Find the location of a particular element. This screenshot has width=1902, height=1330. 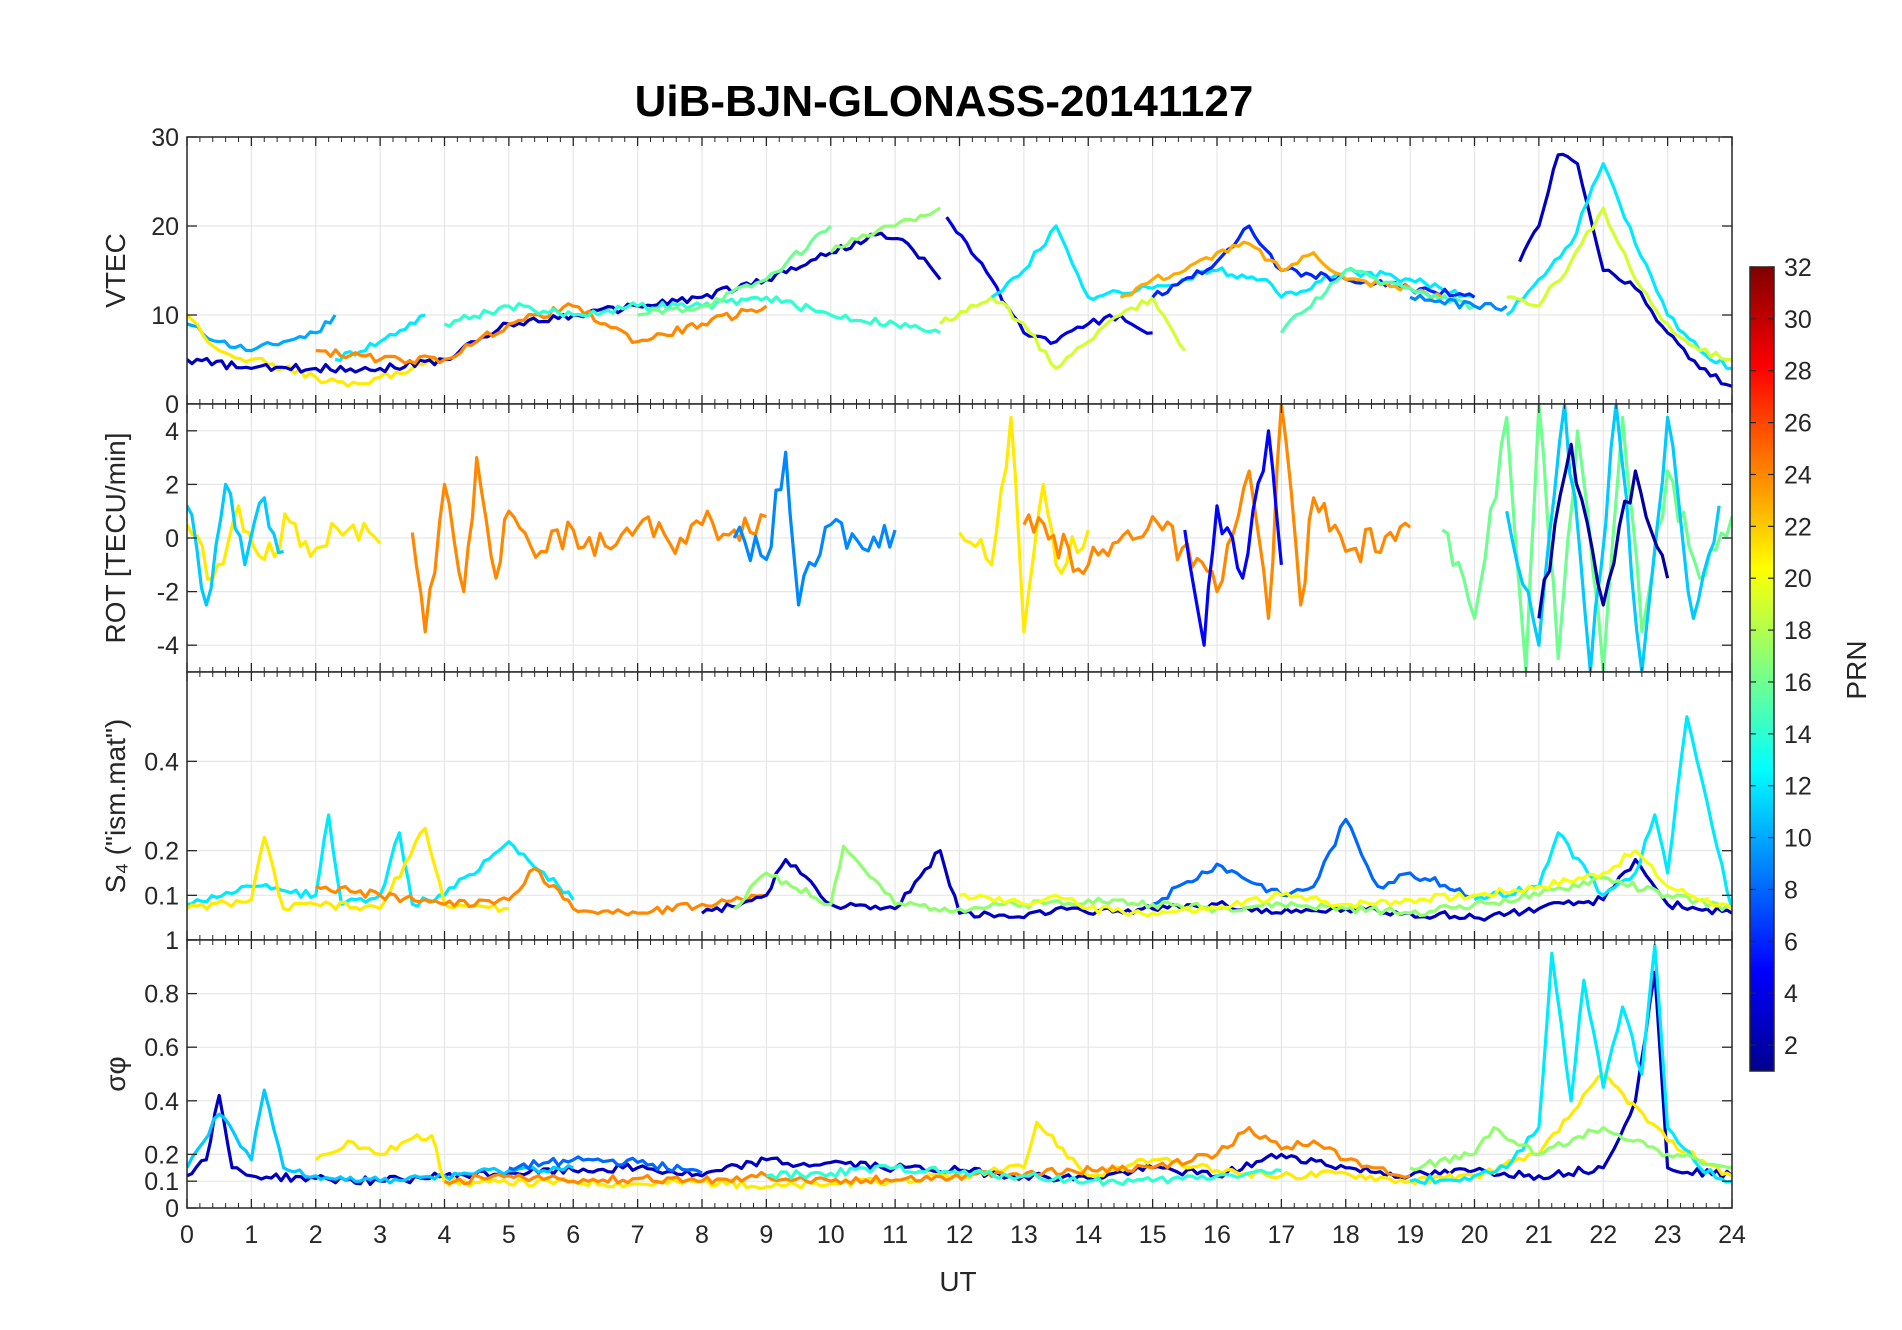

vtec-y-tick-label: 30 is located at coordinates (165, 138).